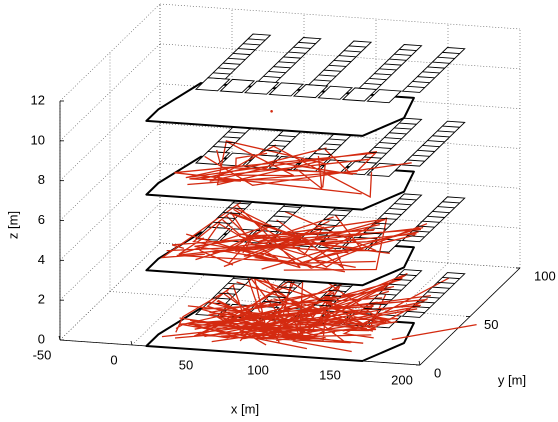  Describe the element at coordinates (545, 275) in the screenshot. I see `y-tick-label: 100` at that location.